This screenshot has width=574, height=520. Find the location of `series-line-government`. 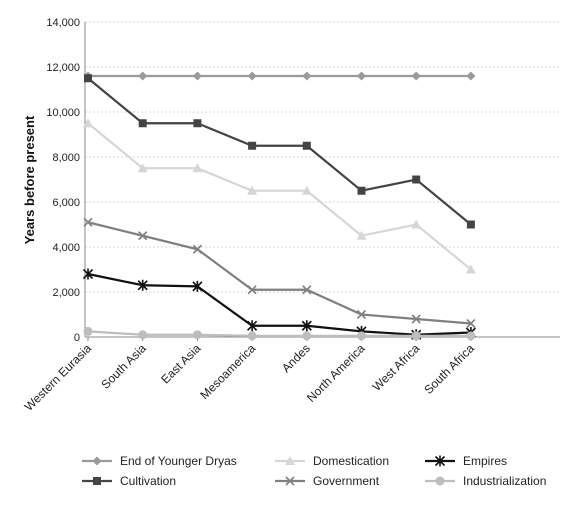

series-line-government is located at coordinates (279, 273).